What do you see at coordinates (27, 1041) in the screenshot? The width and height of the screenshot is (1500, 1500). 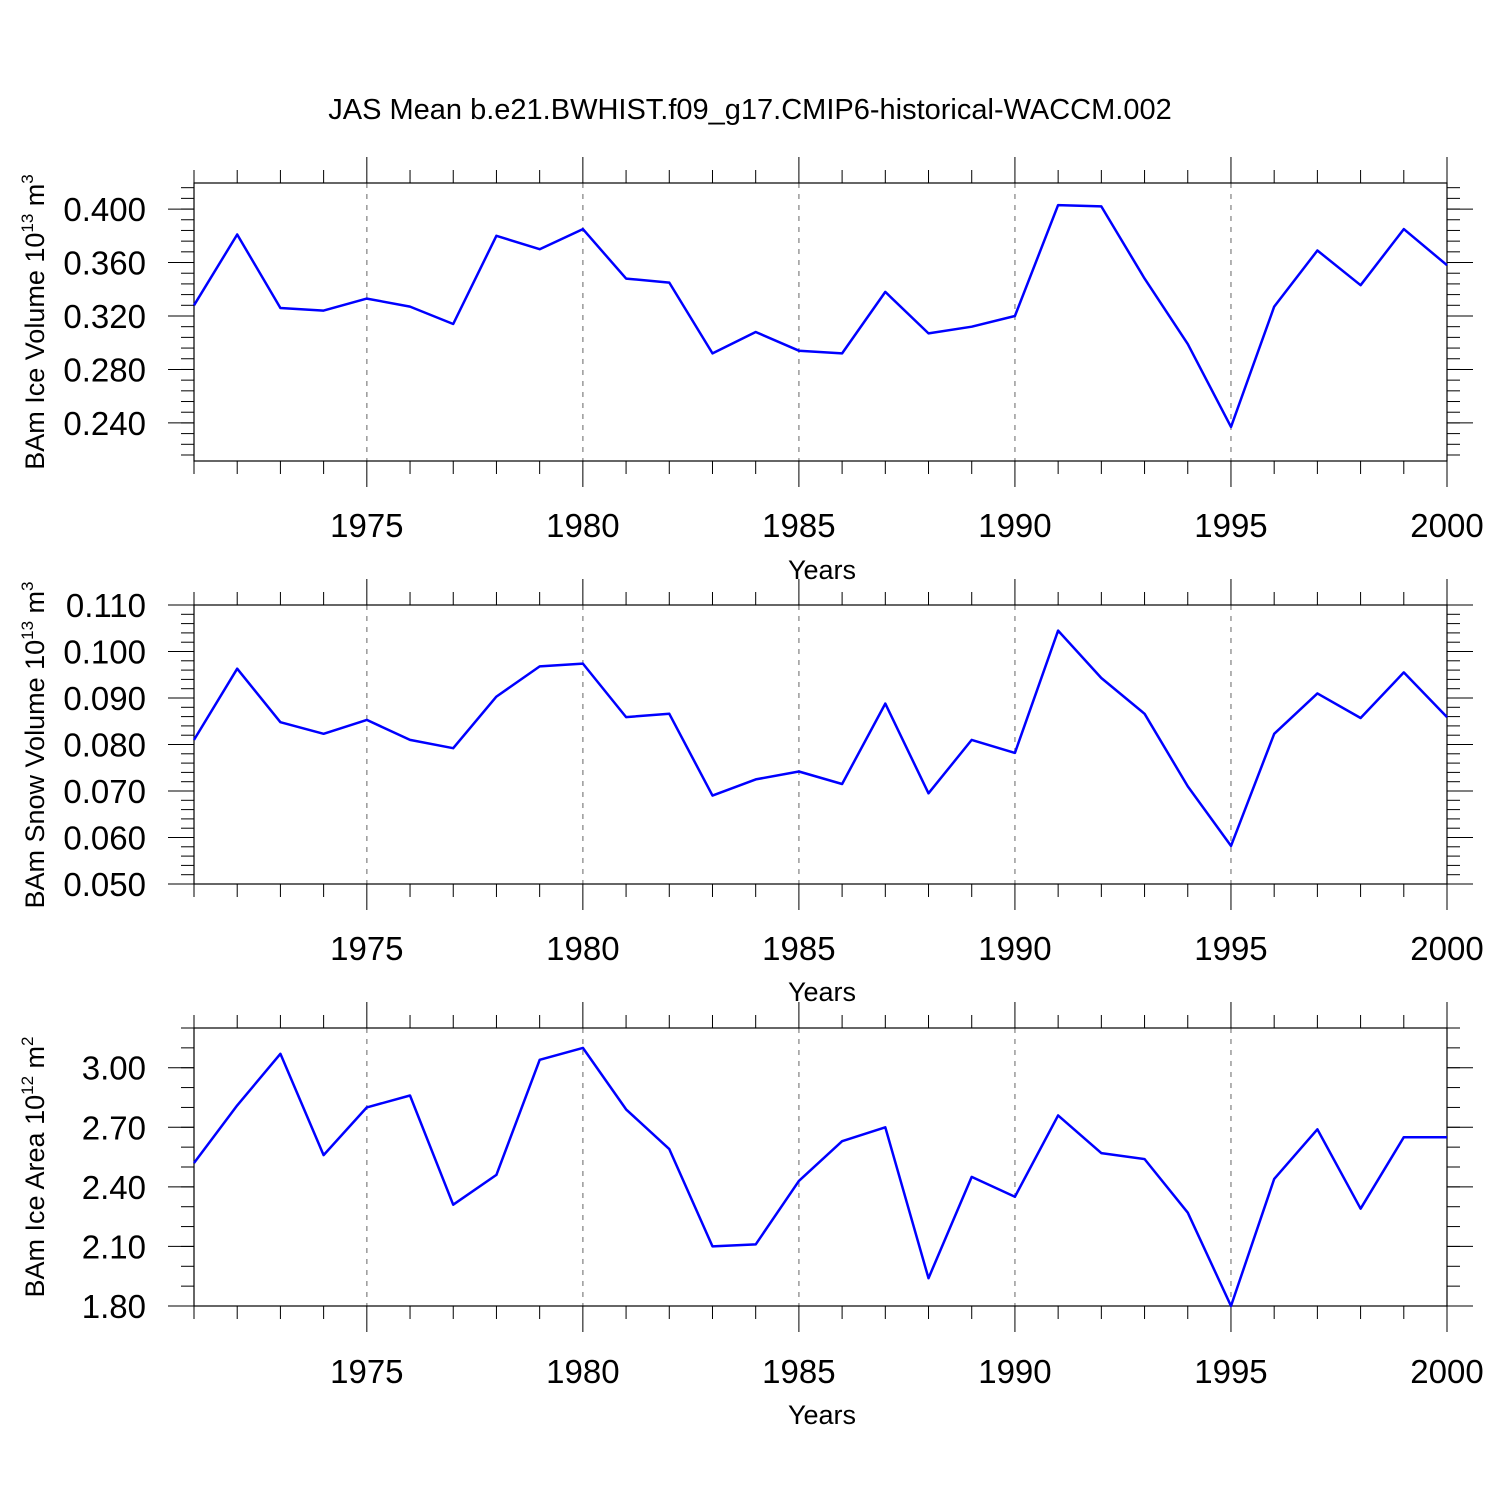 I see `y-axis-title-superscript: 2` at bounding box center [27, 1041].